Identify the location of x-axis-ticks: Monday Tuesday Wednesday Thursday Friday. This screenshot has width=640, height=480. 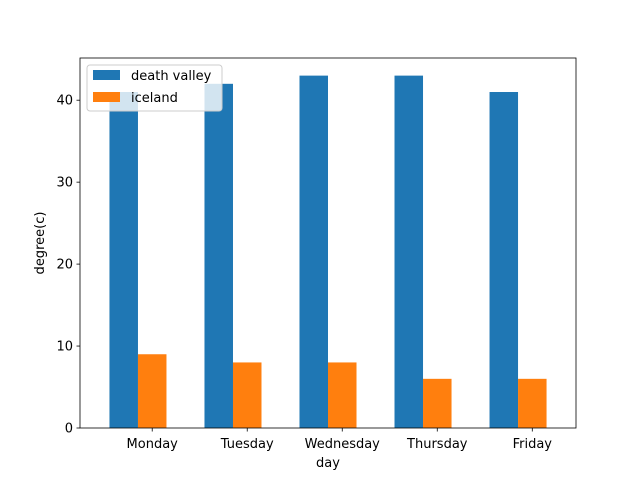
(340, 440).